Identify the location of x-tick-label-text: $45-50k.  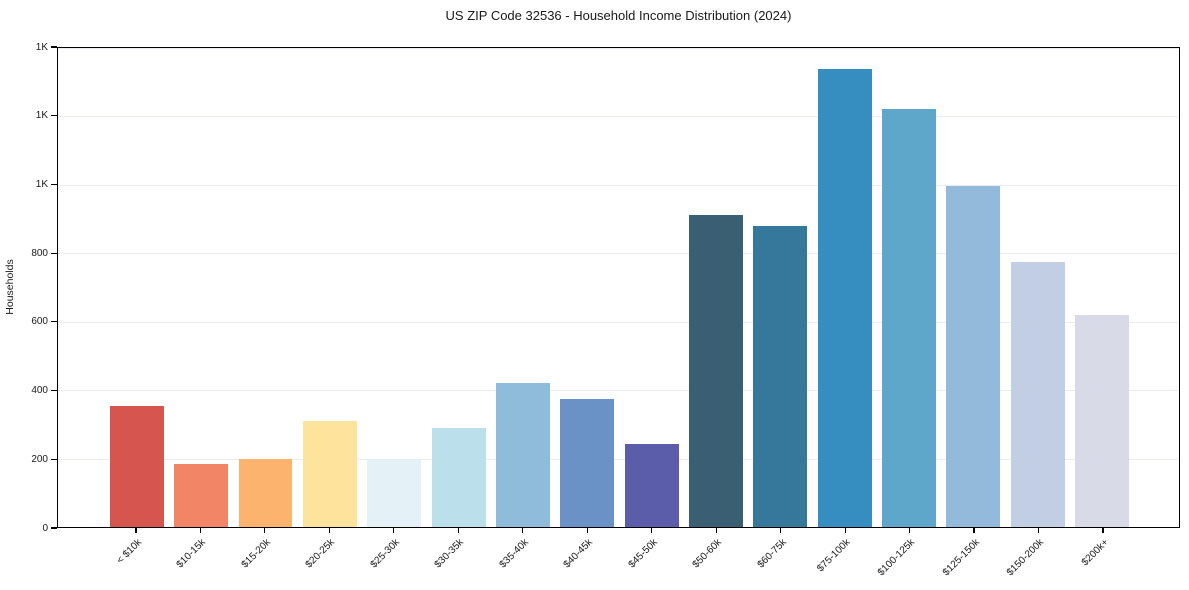
(643, 554).